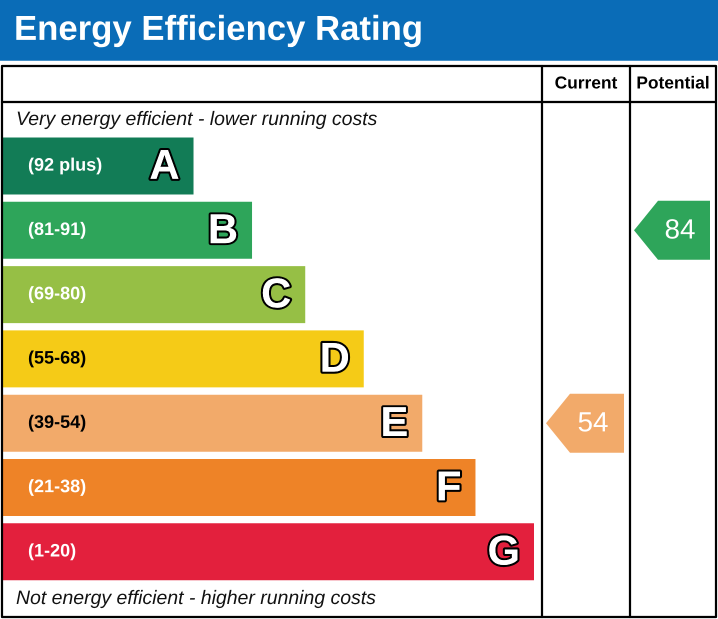 This screenshot has width=718, height=619. What do you see at coordinates (57, 423) in the screenshot?
I see `annotation: (39-54)` at bounding box center [57, 423].